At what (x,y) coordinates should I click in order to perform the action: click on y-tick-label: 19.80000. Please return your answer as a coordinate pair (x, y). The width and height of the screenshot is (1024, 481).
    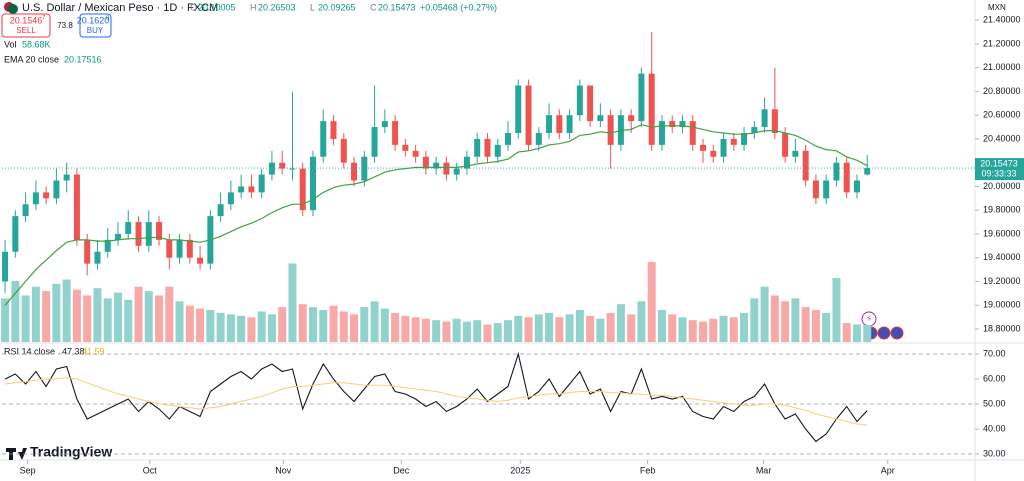
    Looking at the image, I should click on (1002, 210).